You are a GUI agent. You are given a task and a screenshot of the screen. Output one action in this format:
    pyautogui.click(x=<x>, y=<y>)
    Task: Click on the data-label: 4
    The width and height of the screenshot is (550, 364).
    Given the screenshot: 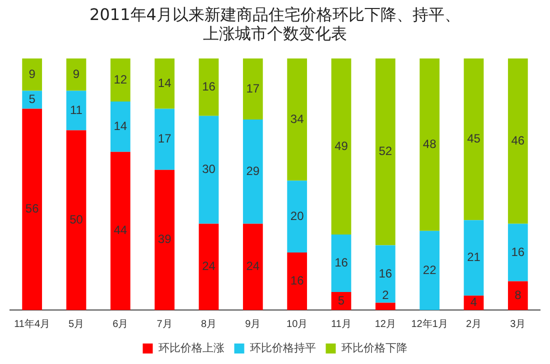 What is the action you would take?
    pyautogui.click(x=474, y=302)
    